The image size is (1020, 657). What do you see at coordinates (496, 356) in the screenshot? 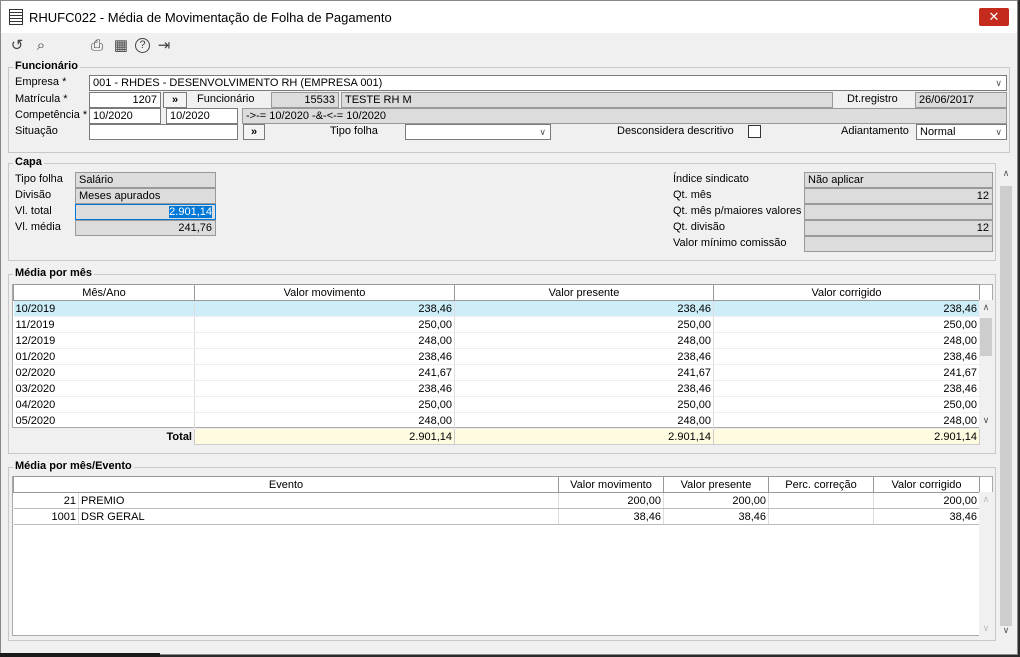
I see `media-mes-row: 01/2020 238,46 238,46 238,46` at bounding box center [496, 356].